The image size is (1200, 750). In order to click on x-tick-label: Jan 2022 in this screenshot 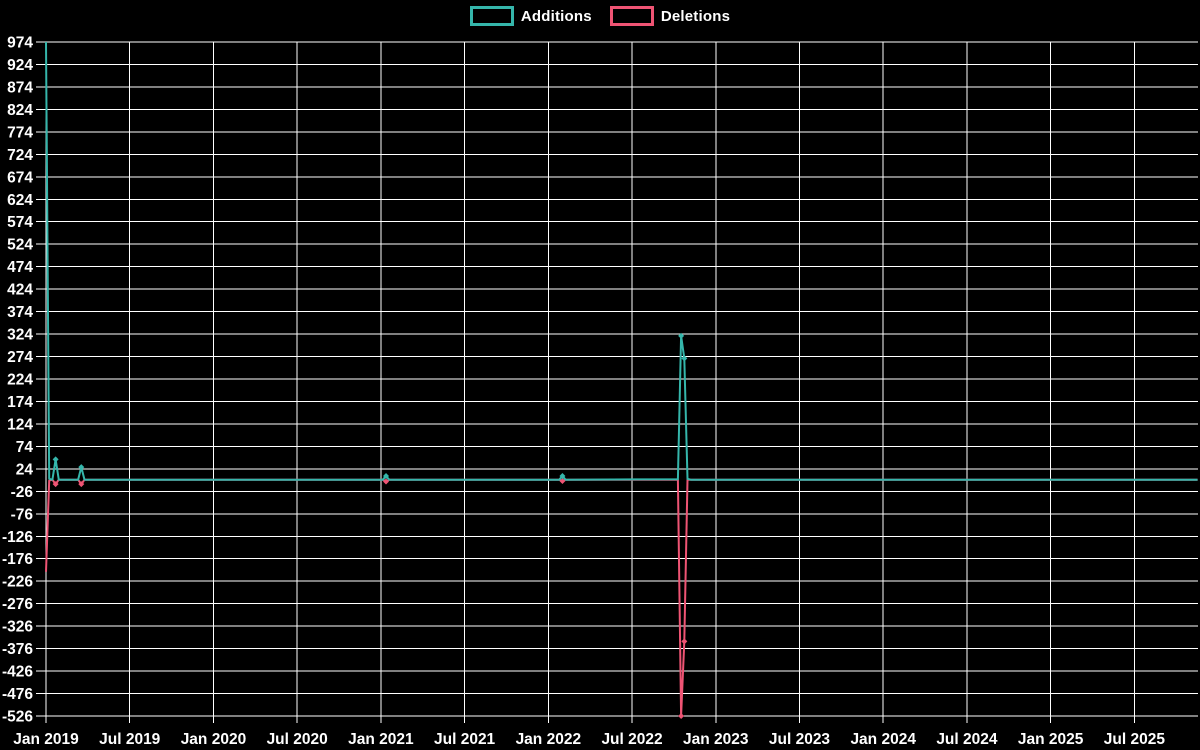, I will do `click(549, 739)`.